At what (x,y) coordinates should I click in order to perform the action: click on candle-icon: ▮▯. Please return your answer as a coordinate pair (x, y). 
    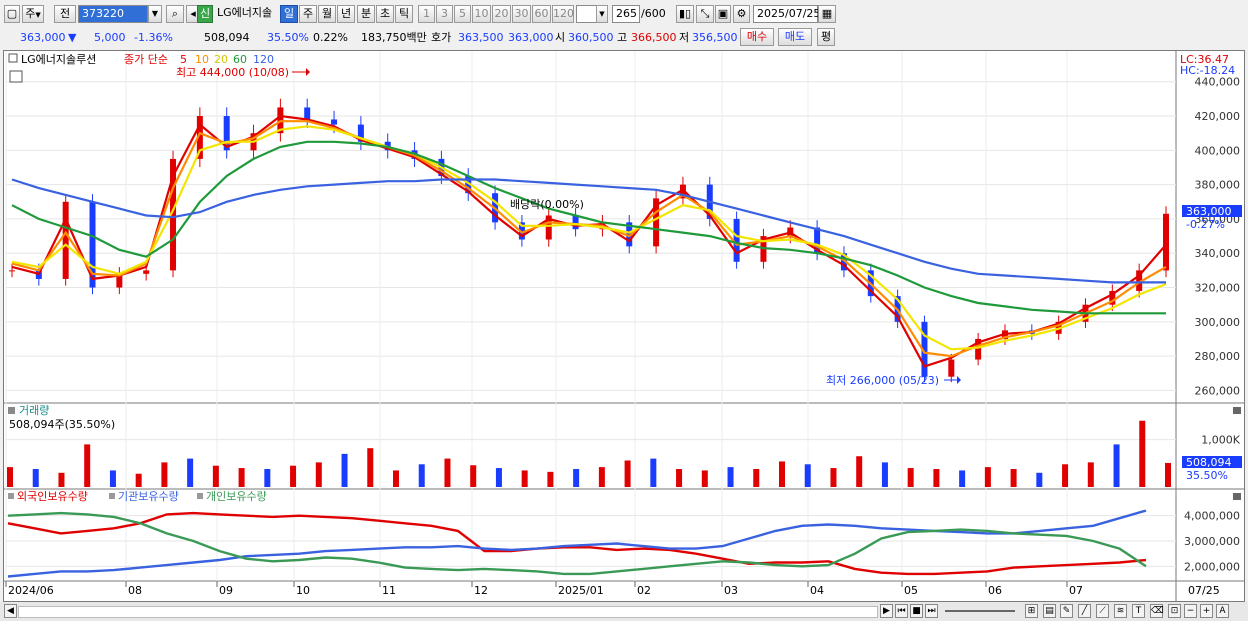
    Looking at the image, I should click on (685, 14).